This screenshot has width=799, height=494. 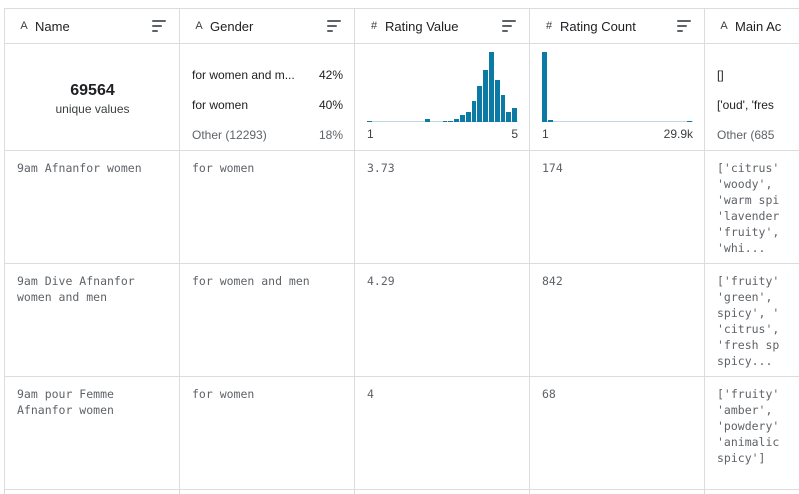 I want to click on summary-name: 69564 unique values, so click(x=92, y=97).